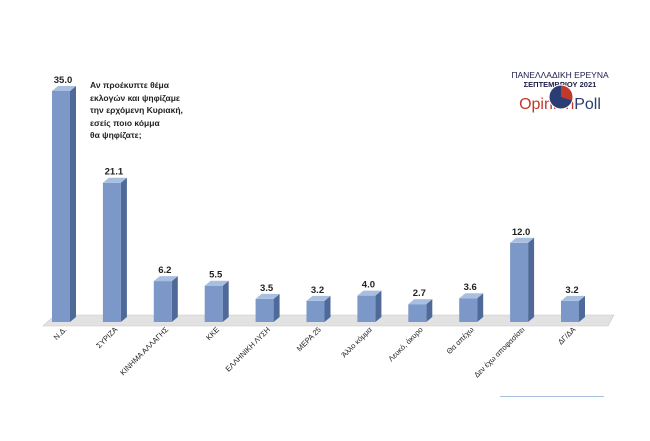 This screenshot has height=441, width=650. What do you see at coordinates (248, 349) in the screenshot?
I see `category-label: ΕΛΛΗΝΙΚΗ ΛΥΣΗ` at bounding box center [248, 349].